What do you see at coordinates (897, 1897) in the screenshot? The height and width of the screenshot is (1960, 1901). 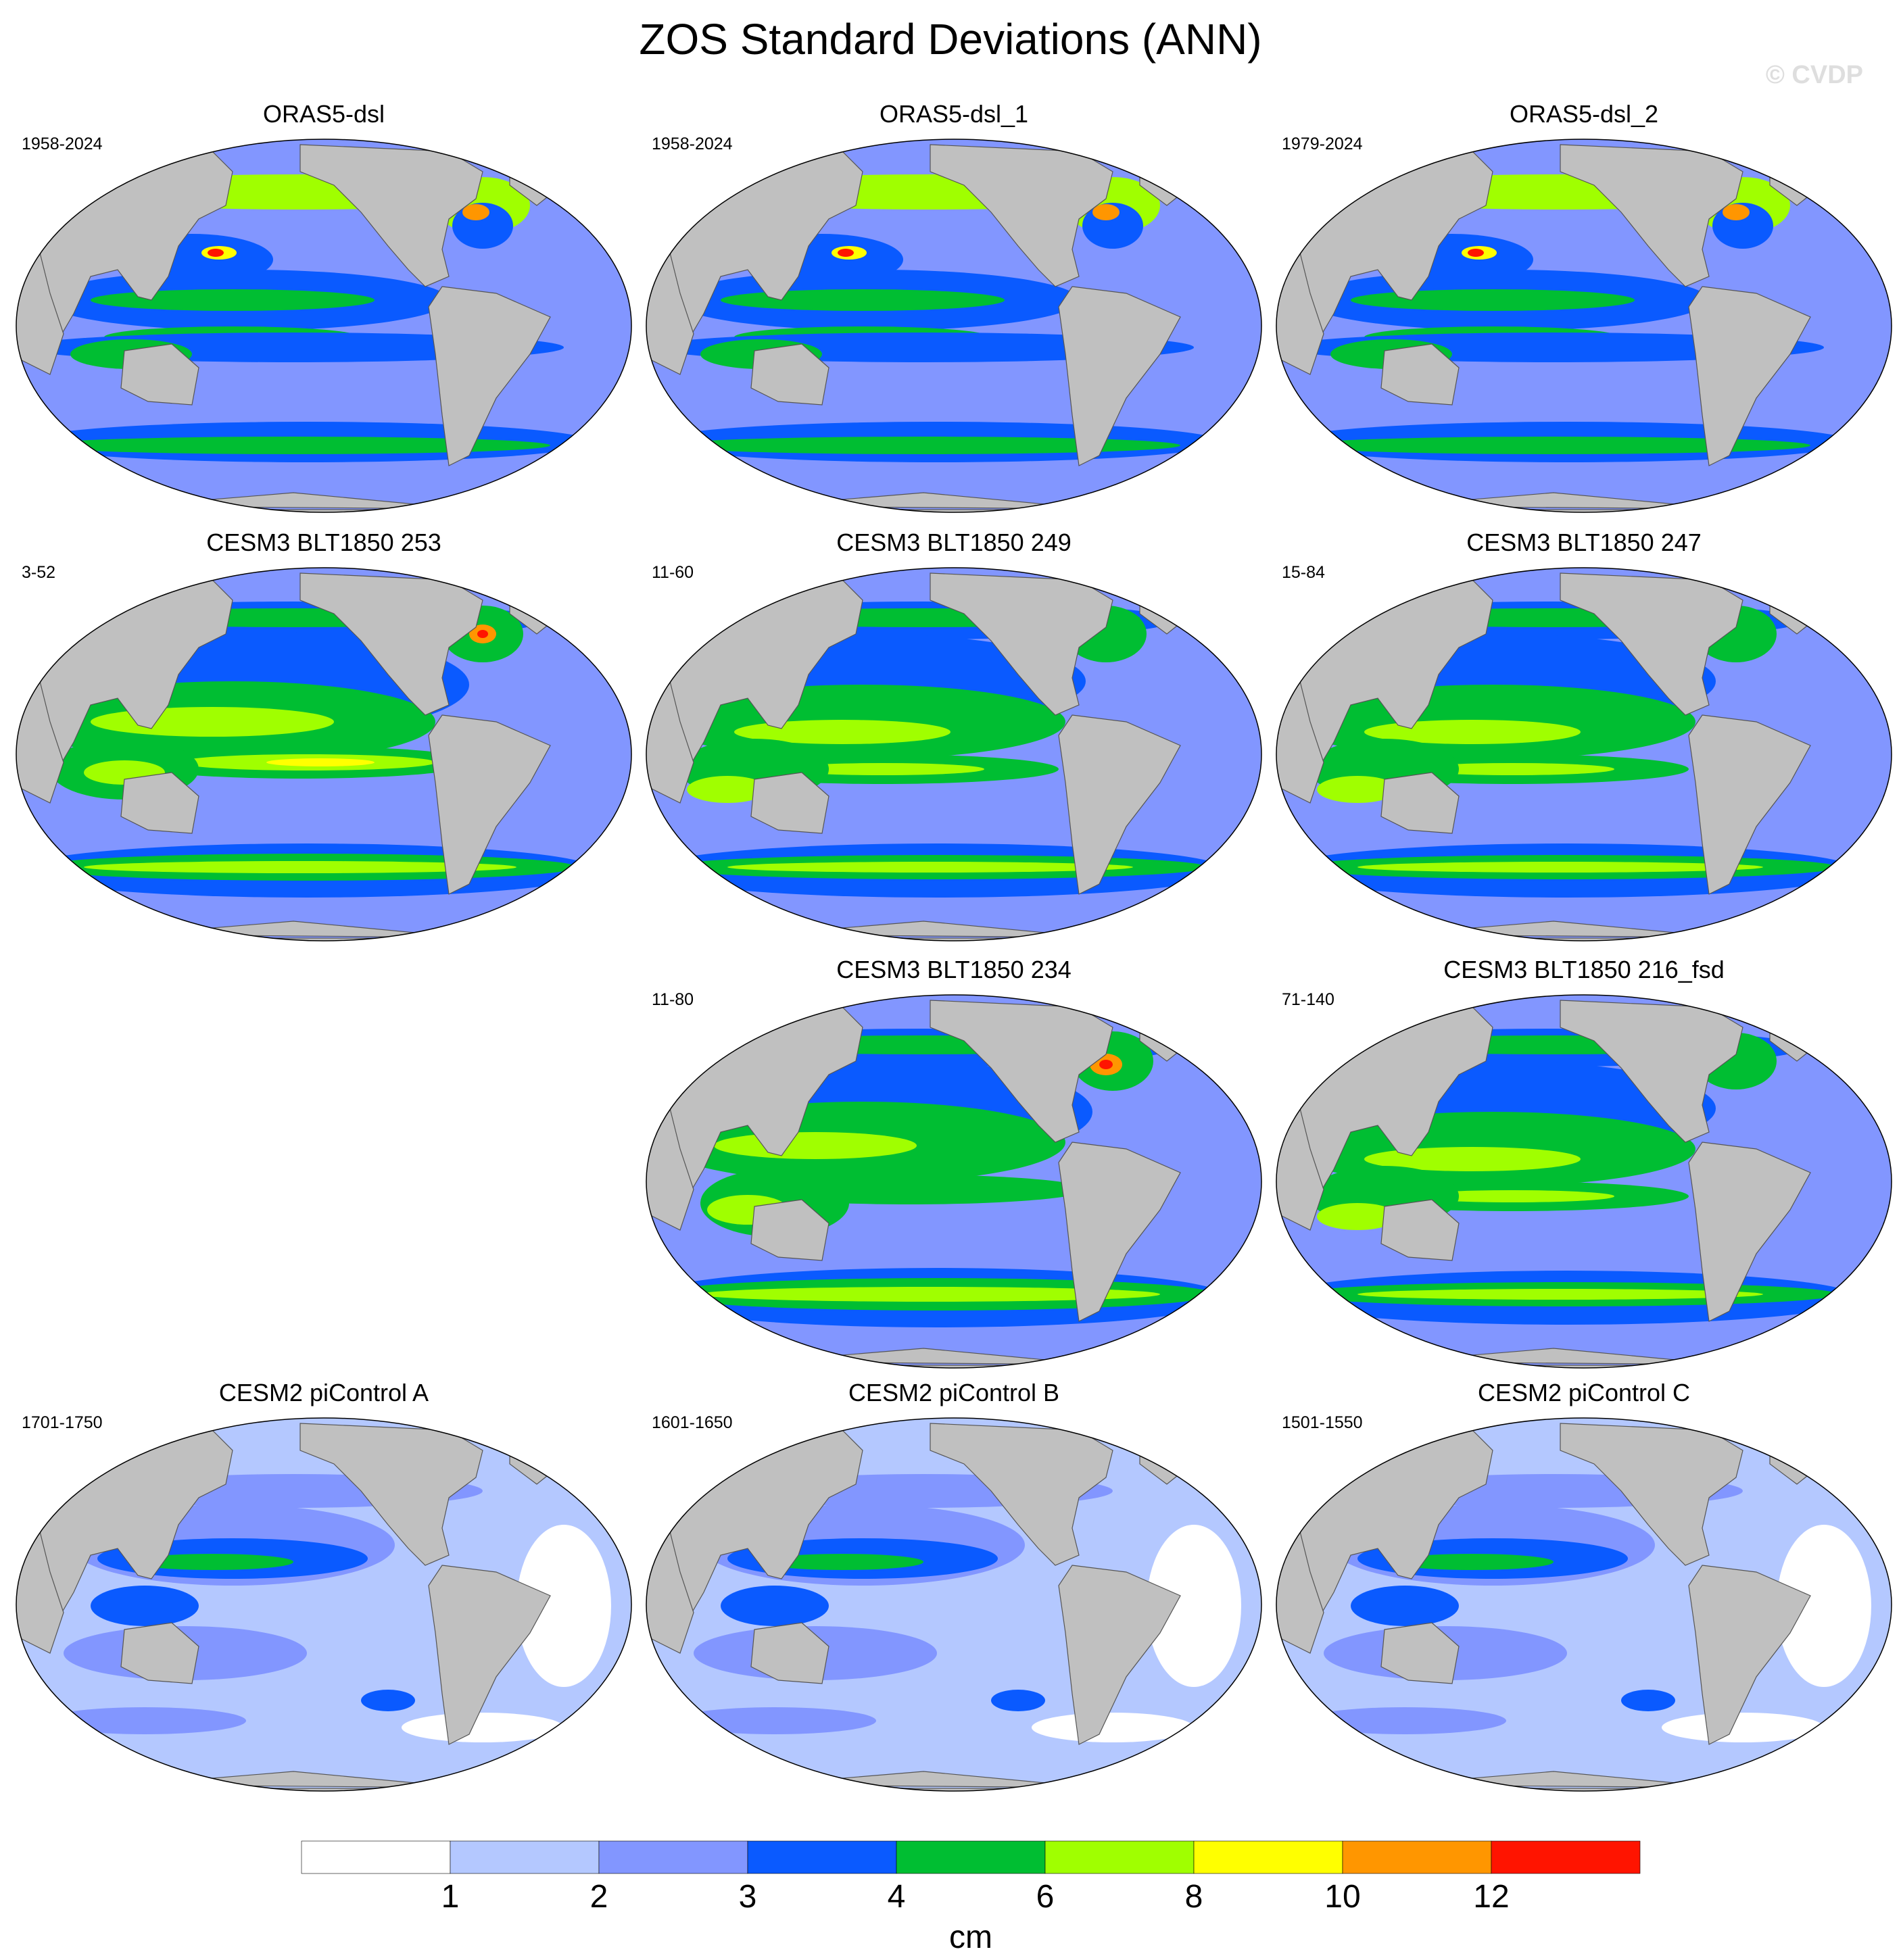 I see `colorbar-tick-label: 4` at bounding box center [897, 1897].